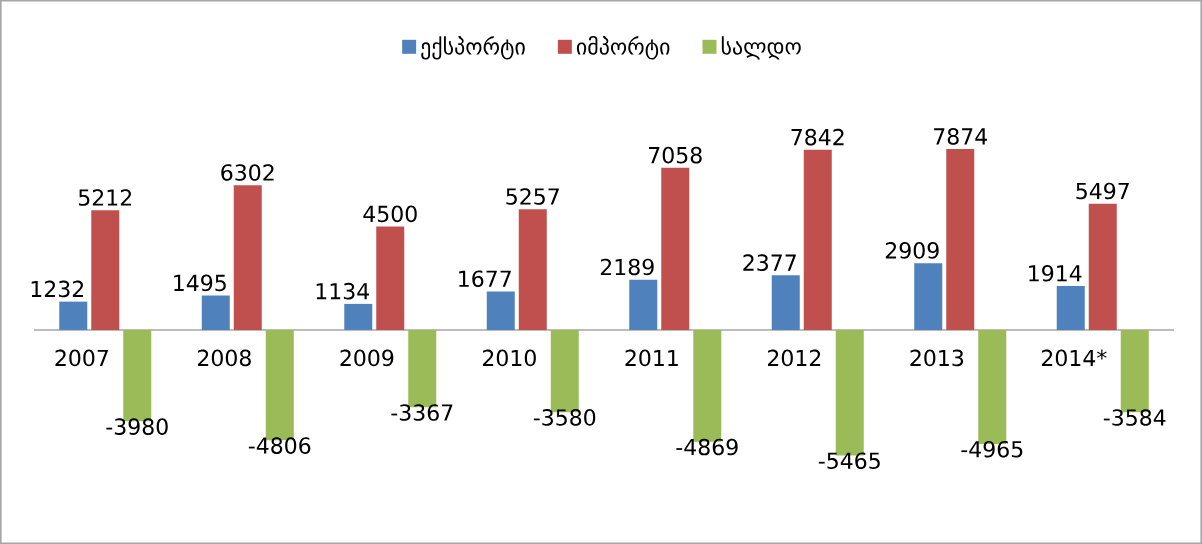  I want to click on data-label: 2377, so click(769, 262).